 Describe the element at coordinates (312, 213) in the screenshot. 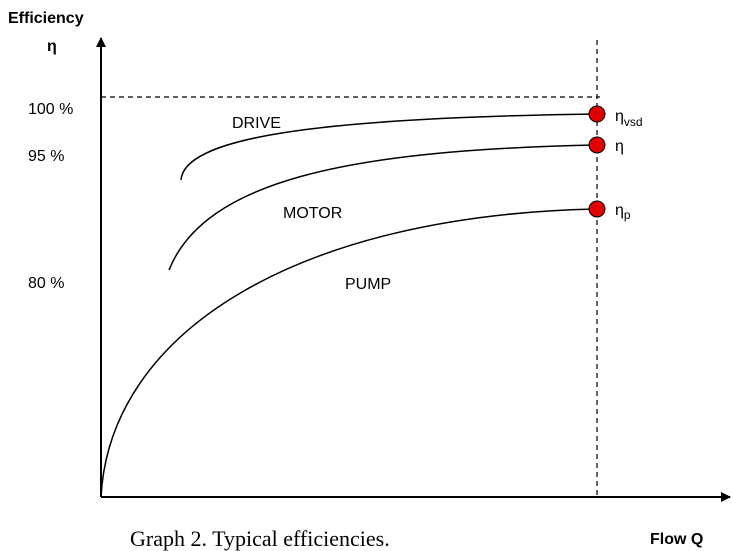

I see `curve-label: MOTOR` at that location.